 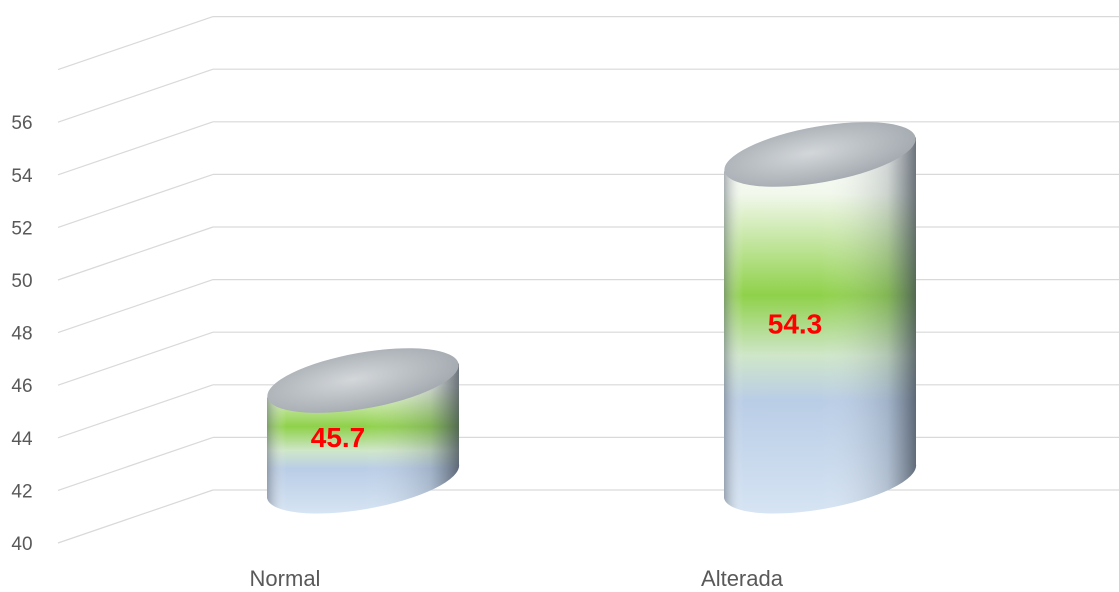 What do you see at coordinates (21, 123) in the screenshot?
I see `y-tick-label: 56` at bounding box center [21, 123].